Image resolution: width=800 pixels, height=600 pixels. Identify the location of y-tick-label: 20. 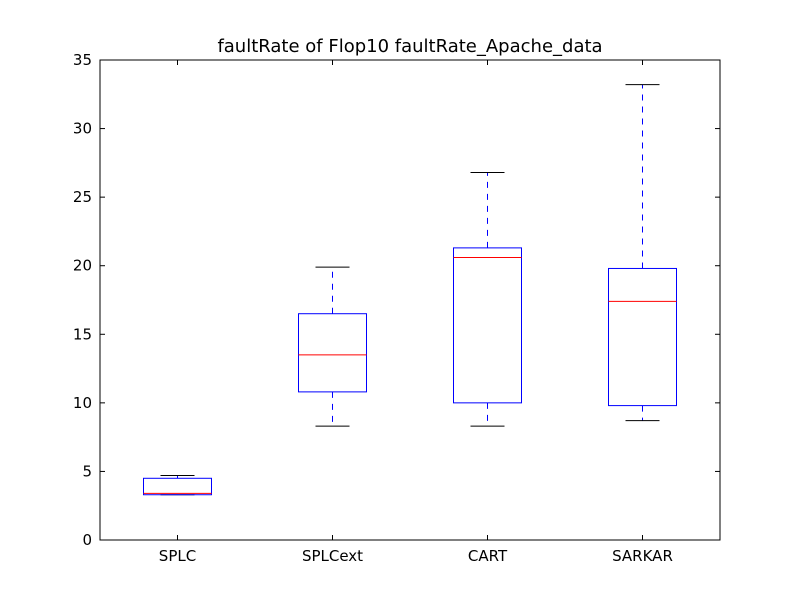
(82, 266).